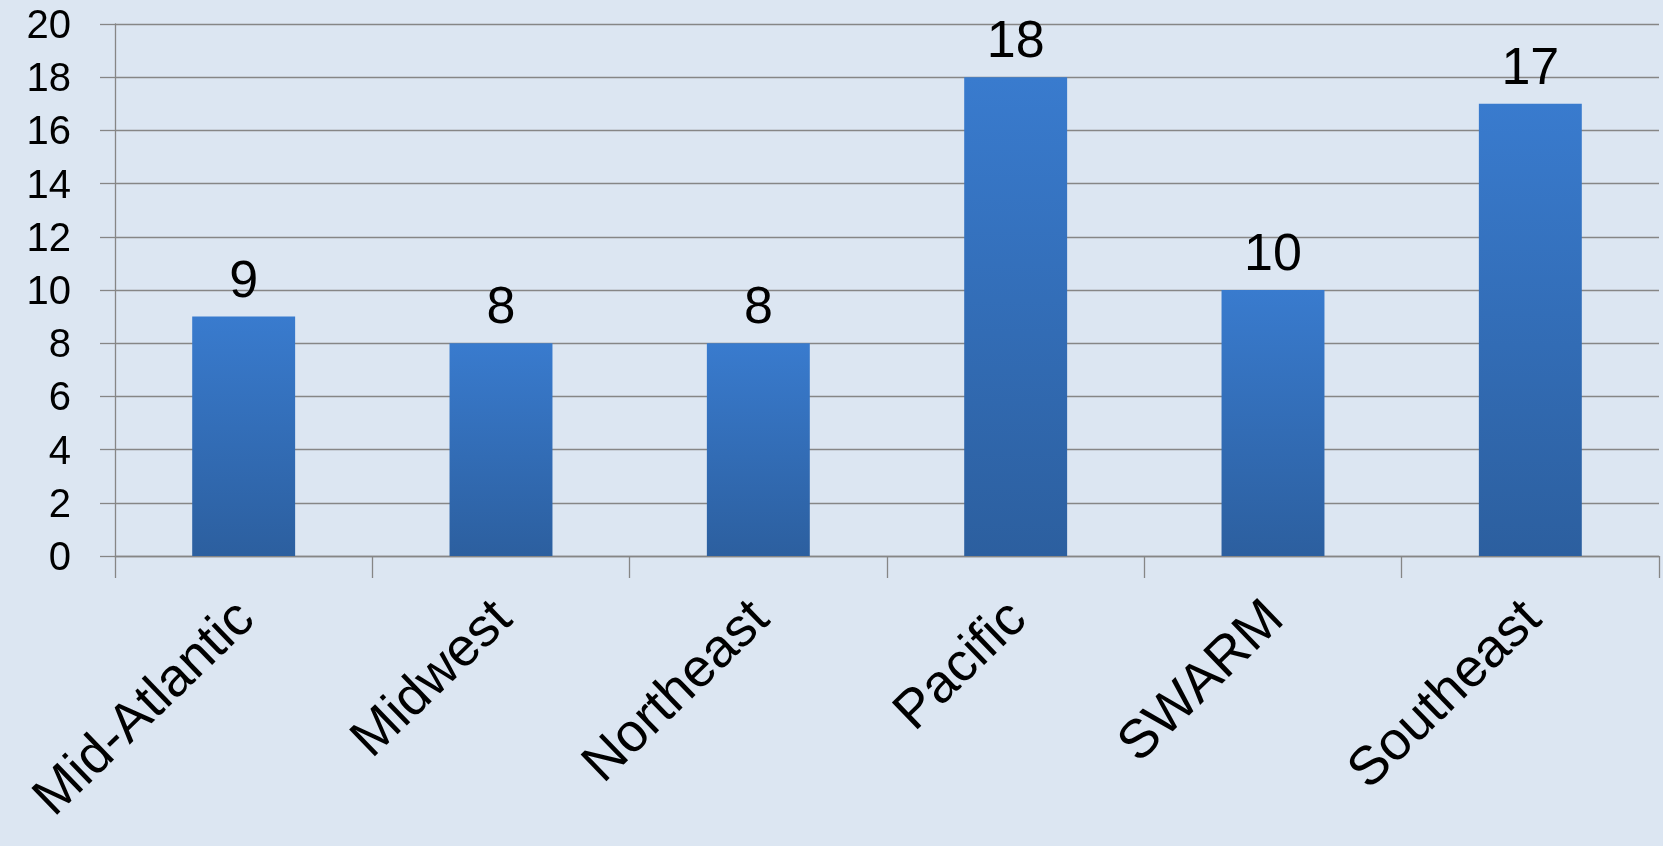 The width and height of the screenshot is (1663, 846). I want to click on data-label: 9, so click(244, 278).